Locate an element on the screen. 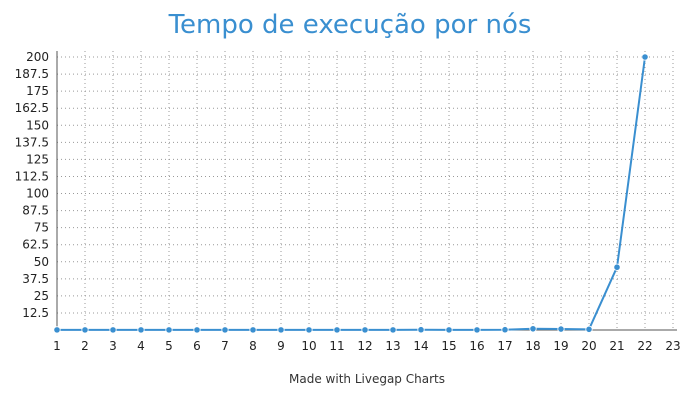  y-tick-label: 50 is located at coordinates (41, 262).